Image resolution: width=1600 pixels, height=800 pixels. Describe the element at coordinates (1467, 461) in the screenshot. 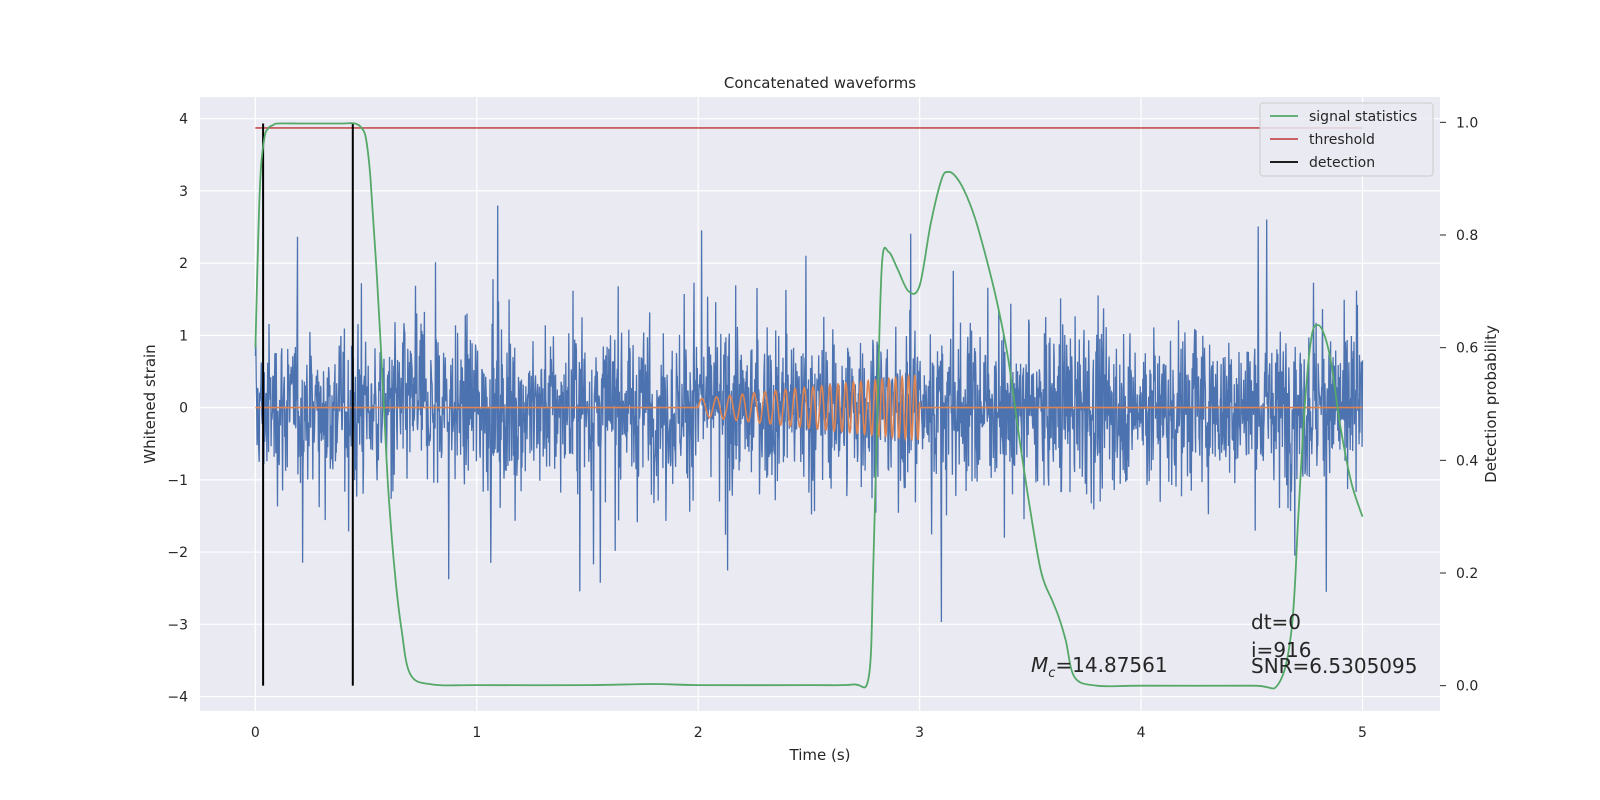

I see `y2-tick-label: 0.4` at that location.